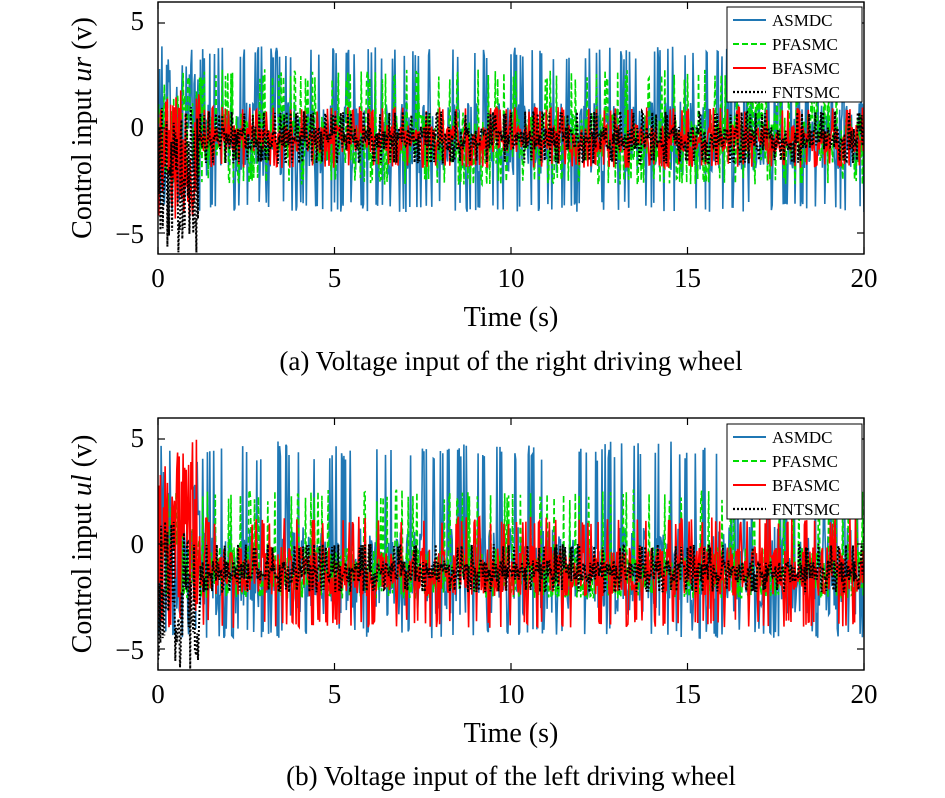 This screenshot has width=945, height=798. I want to click on panel-b-ytick-label: −5, so click(129, 650).